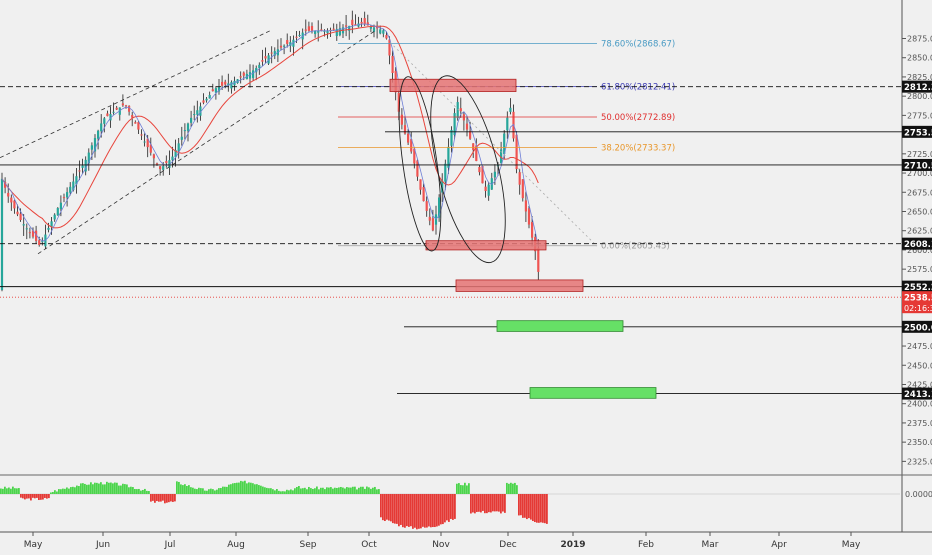  What do you see at coordinates (919, 58) in the screenshot?
I see `y-tick-label: 2850.00` at bounding box center [919, 58].